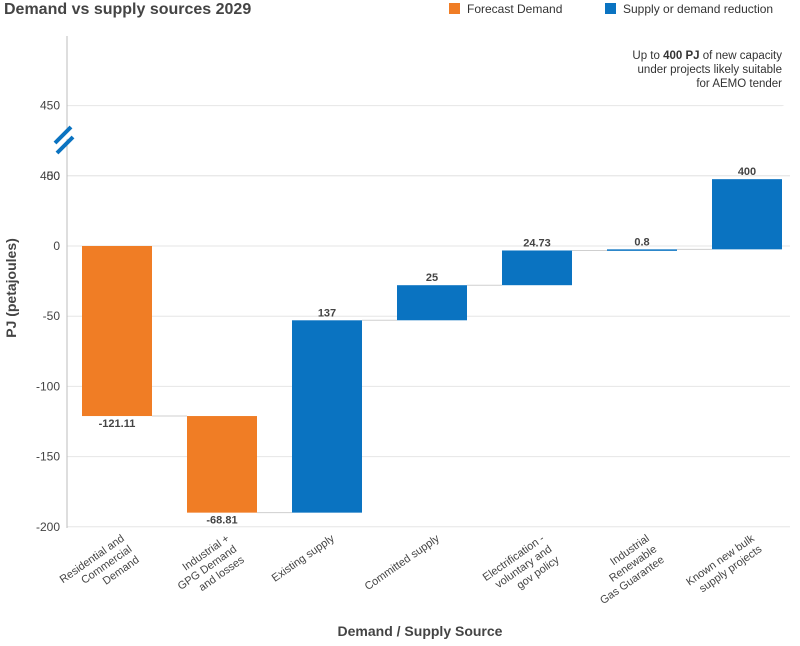  Describe the element at coordinates (746, 135) in the screenshot. I see `bar-break-mark` at that location.